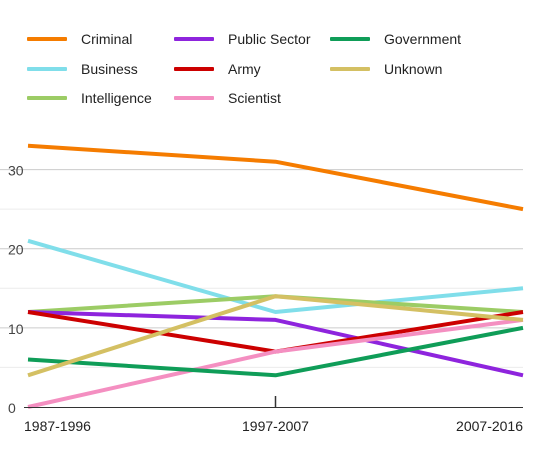  I want to click on series-line-public-sector, so click(275, 344).